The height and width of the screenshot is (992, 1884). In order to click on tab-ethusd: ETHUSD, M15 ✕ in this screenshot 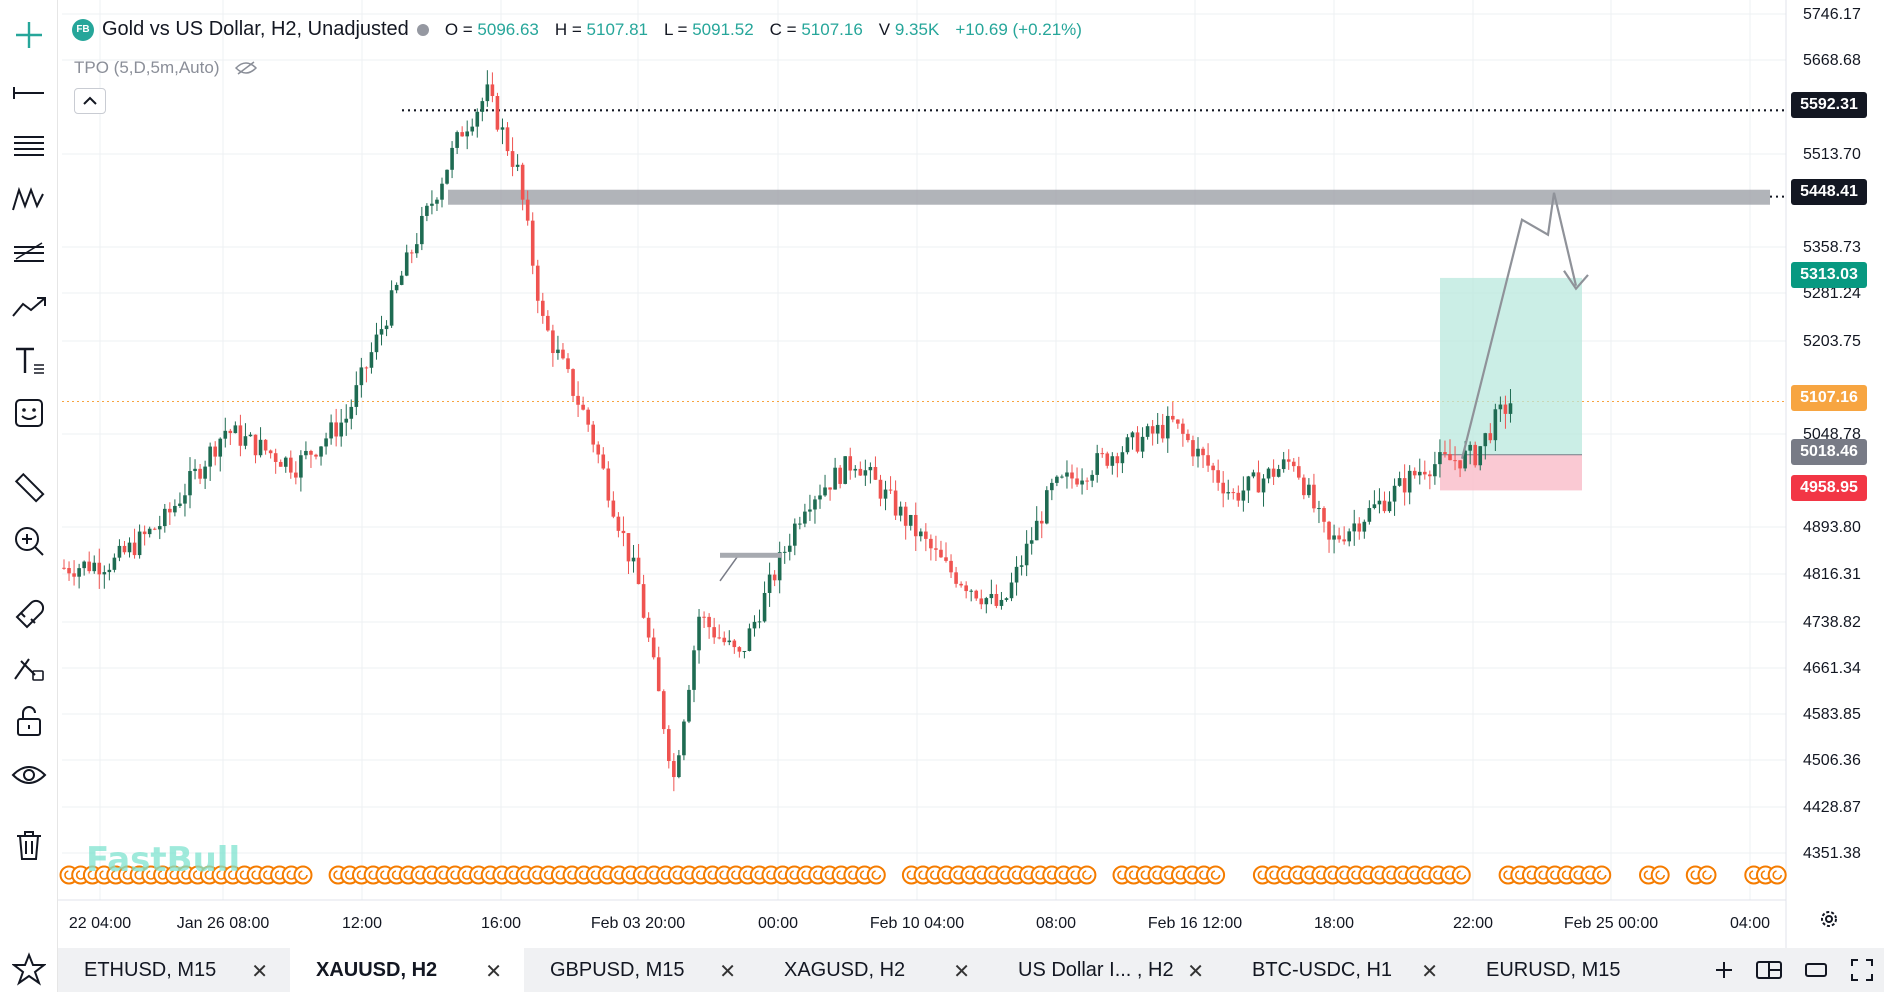, I will do `click(174, 970)`.